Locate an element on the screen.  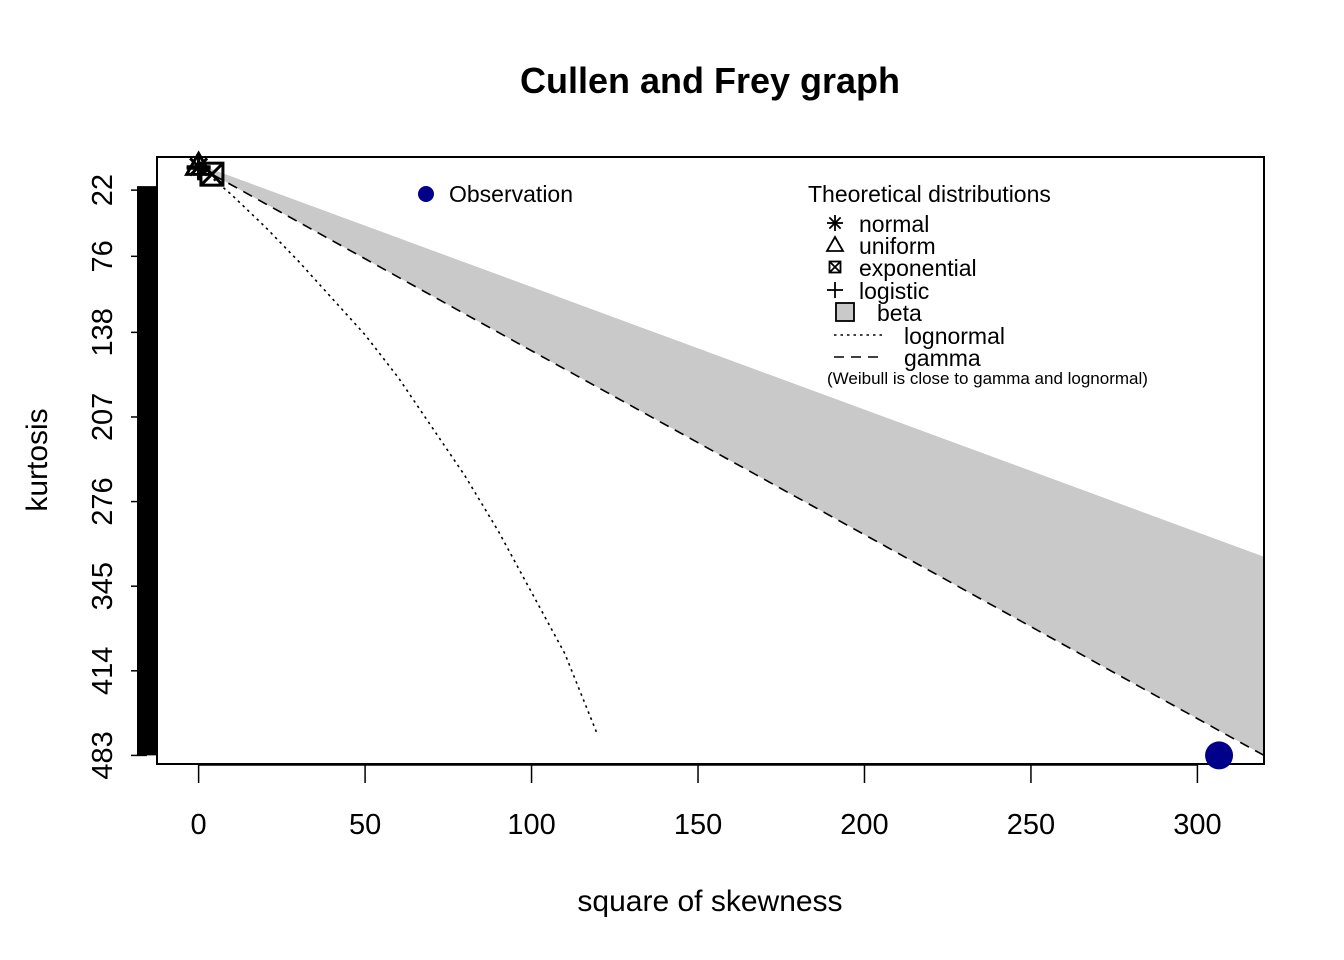
x-tick-label: 300 is located at coordinates (1197, 825).